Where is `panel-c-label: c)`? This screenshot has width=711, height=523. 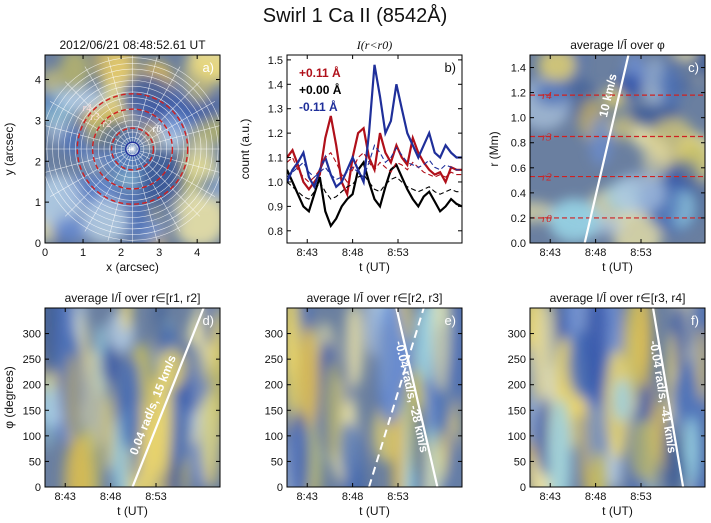 panel-c-label: c) is located at coordinates (693, 67).